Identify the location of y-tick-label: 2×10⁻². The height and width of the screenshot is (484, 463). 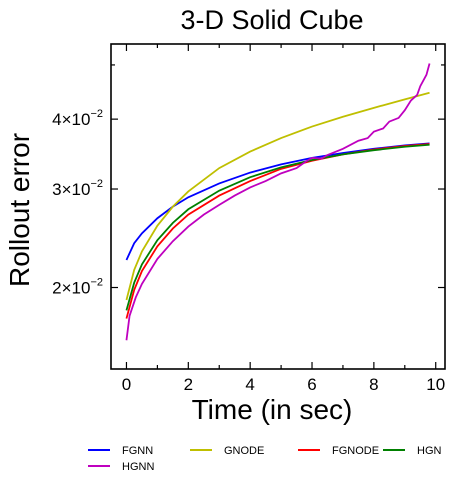
(77, 287).